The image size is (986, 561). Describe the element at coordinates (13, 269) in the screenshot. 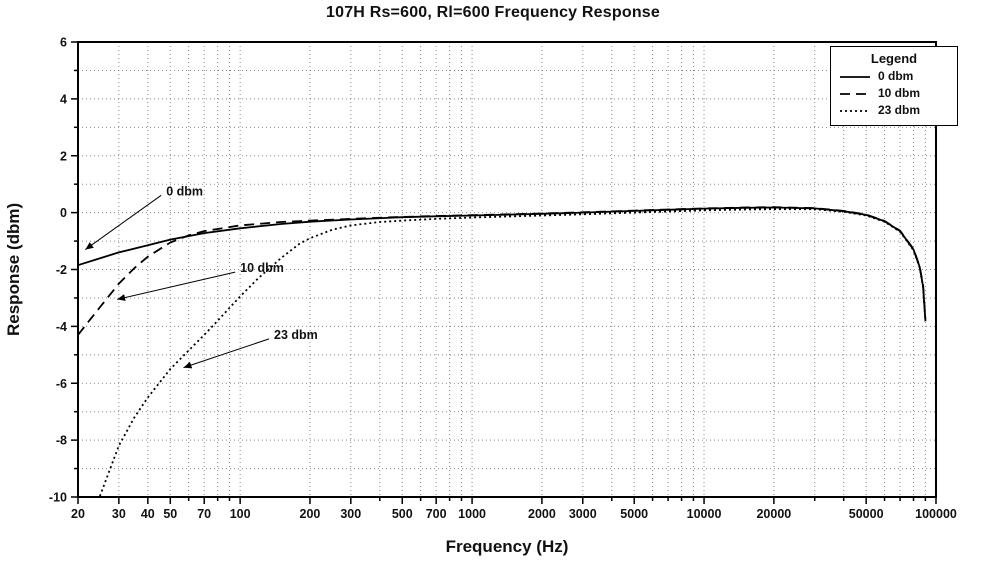

I see `y-axis-label: Response (dbm)` at that location.